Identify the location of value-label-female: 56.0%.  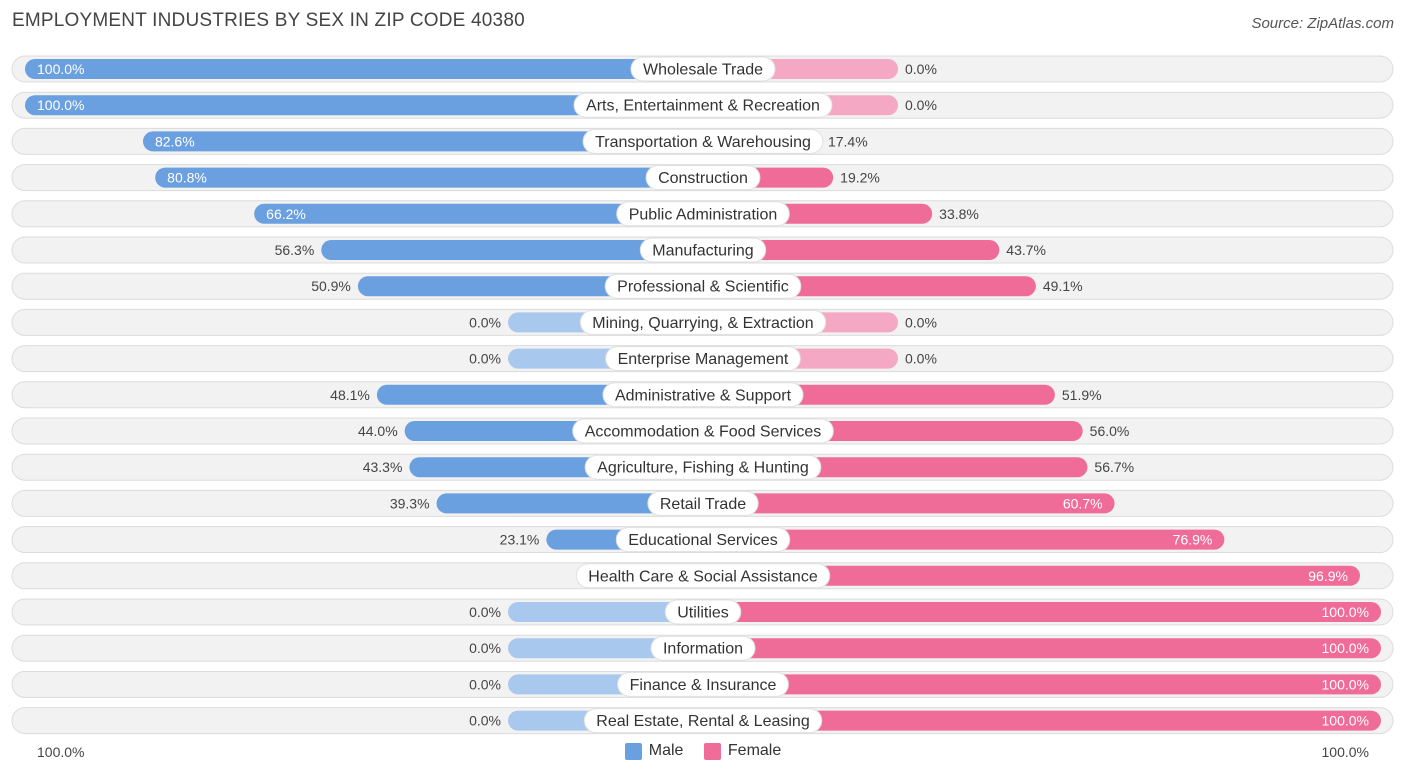
(1110, 431).